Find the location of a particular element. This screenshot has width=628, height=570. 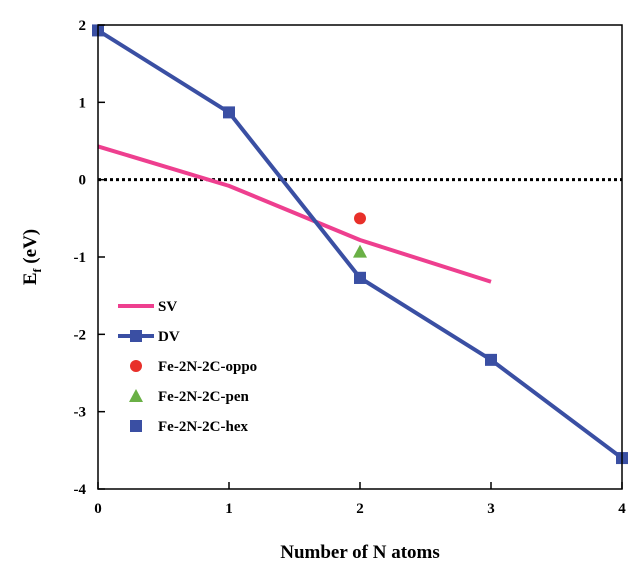

legend-label-fe-2n-2c-oppo: Fe-2N-2C-oppo is located at coordinates (207, 367).